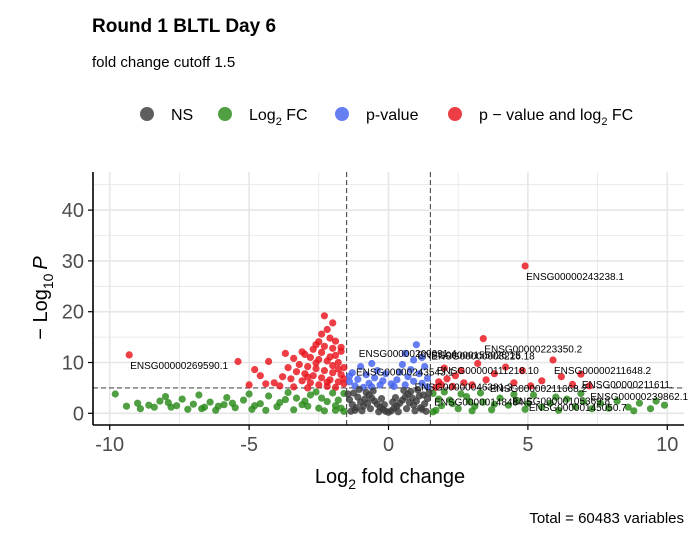  Describe the element at coordinates (639, 397) in the screenshot. I see `point-label: ENSG00000239862.1` at that location.